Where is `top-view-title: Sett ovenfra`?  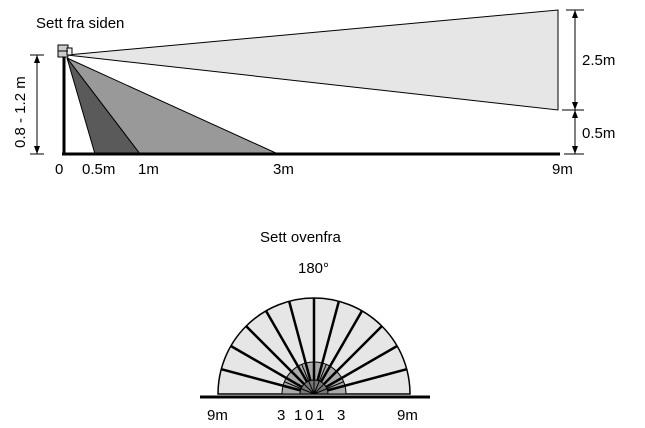
top-view-title: Sett ovenfra is located at coordinates (301, 237).